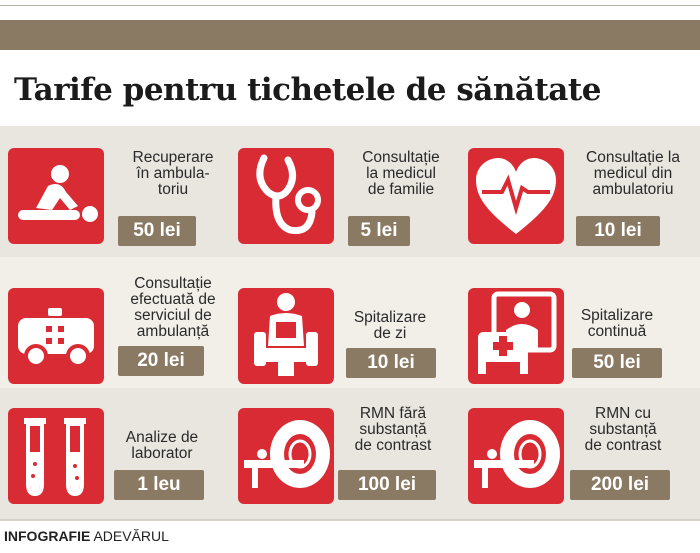 The width and height of the screenshot is (700, 553). I want to click on tariff-card-spitalizare-zi: Spitalizare de zi 10 lei, so click(354, 348).